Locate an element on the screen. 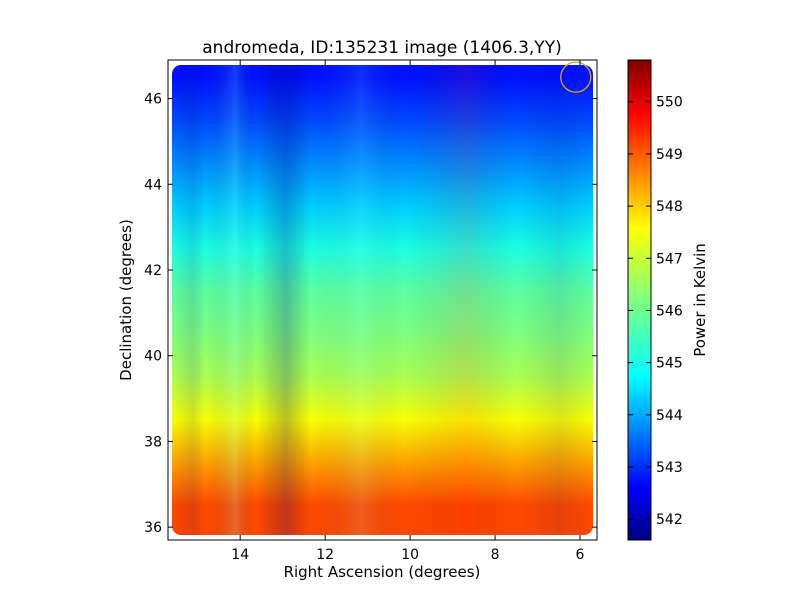 This screenshot has width=800, height=600. y-axis-label: Declination (degrees) is located at coordinates (126, 300).